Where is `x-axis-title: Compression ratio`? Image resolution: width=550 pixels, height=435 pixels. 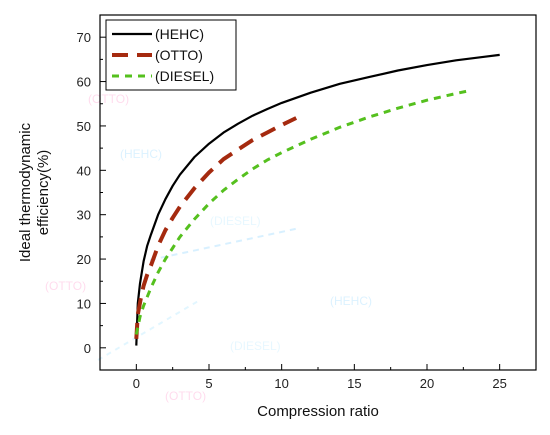 x-axis-title: Compression ratio is located at coordinates (318, 411).